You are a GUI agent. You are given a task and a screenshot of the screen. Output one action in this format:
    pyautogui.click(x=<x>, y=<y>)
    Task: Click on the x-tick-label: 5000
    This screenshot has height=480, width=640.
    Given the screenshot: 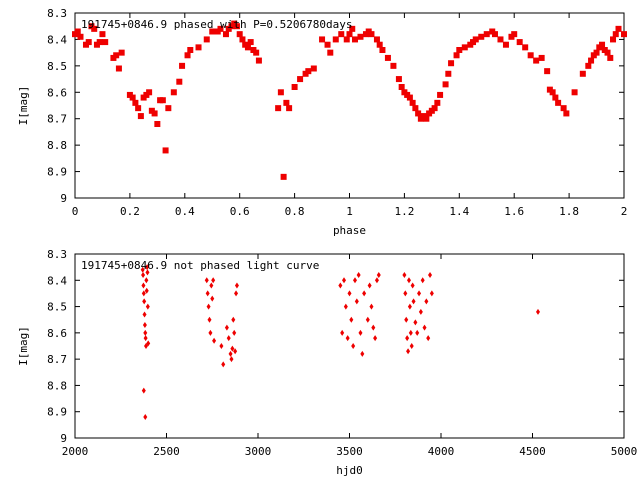 What is the action you would take?
    pyautogui.click(x=624, y=451)
    